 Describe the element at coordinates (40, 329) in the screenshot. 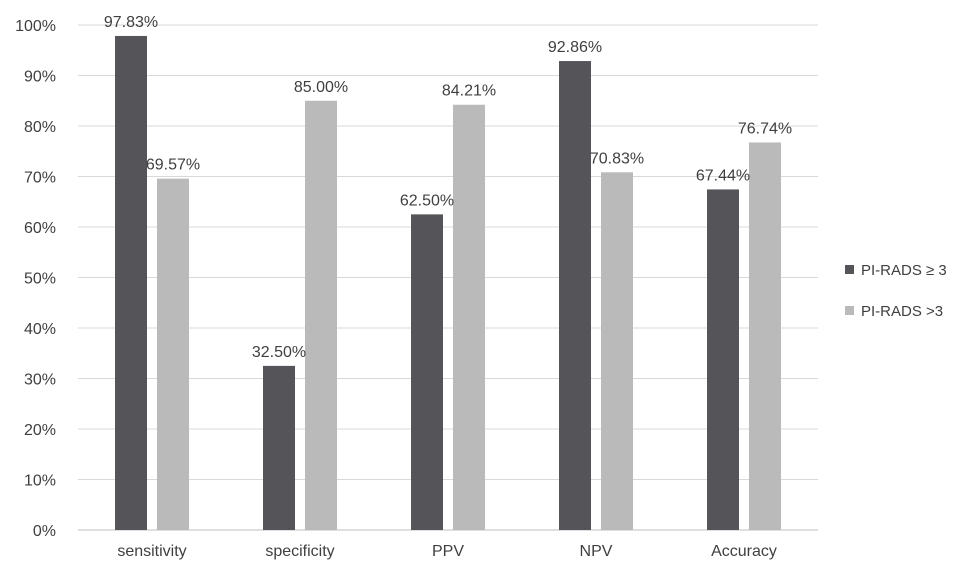

I see `y-tick-label: 40%` at that location.